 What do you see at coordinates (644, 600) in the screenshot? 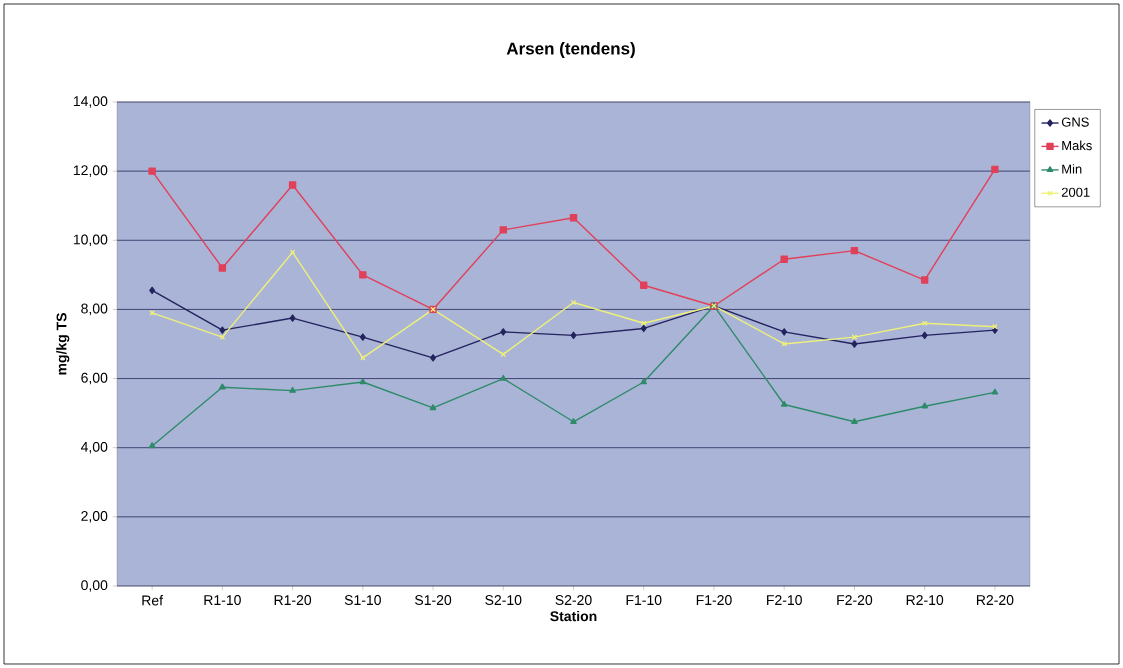
I see `x-tick-label: F1-10` at bounding box center [644, 600].